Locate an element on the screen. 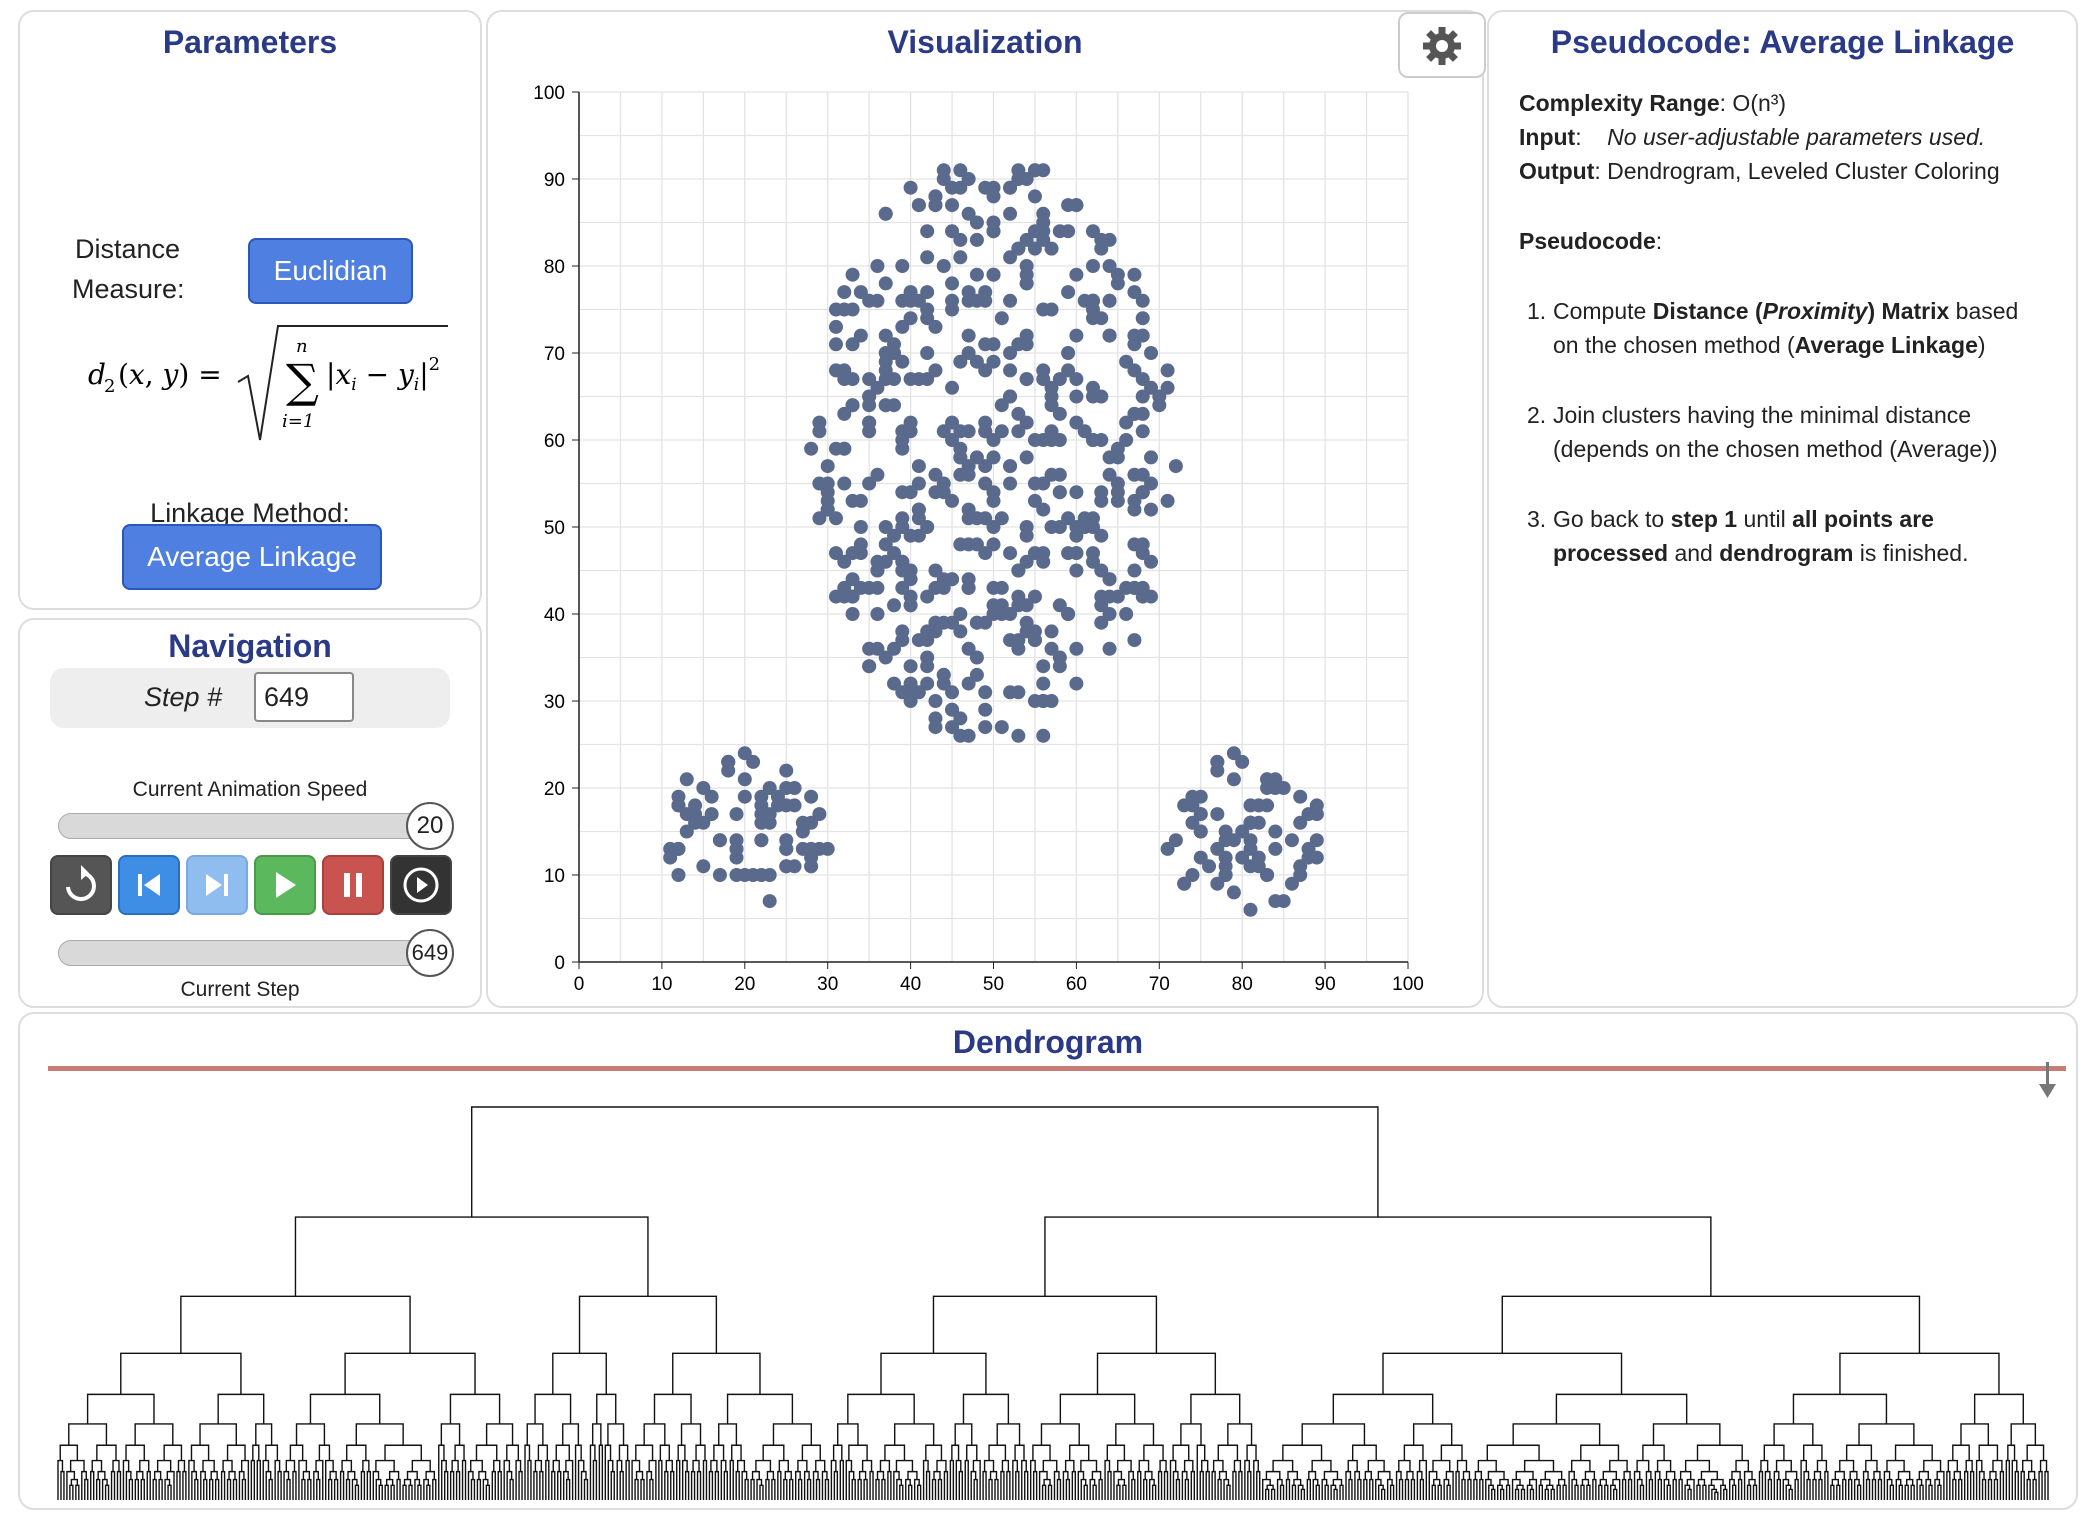  step-slider-knob: 649 is located at coordinates (430, 953).